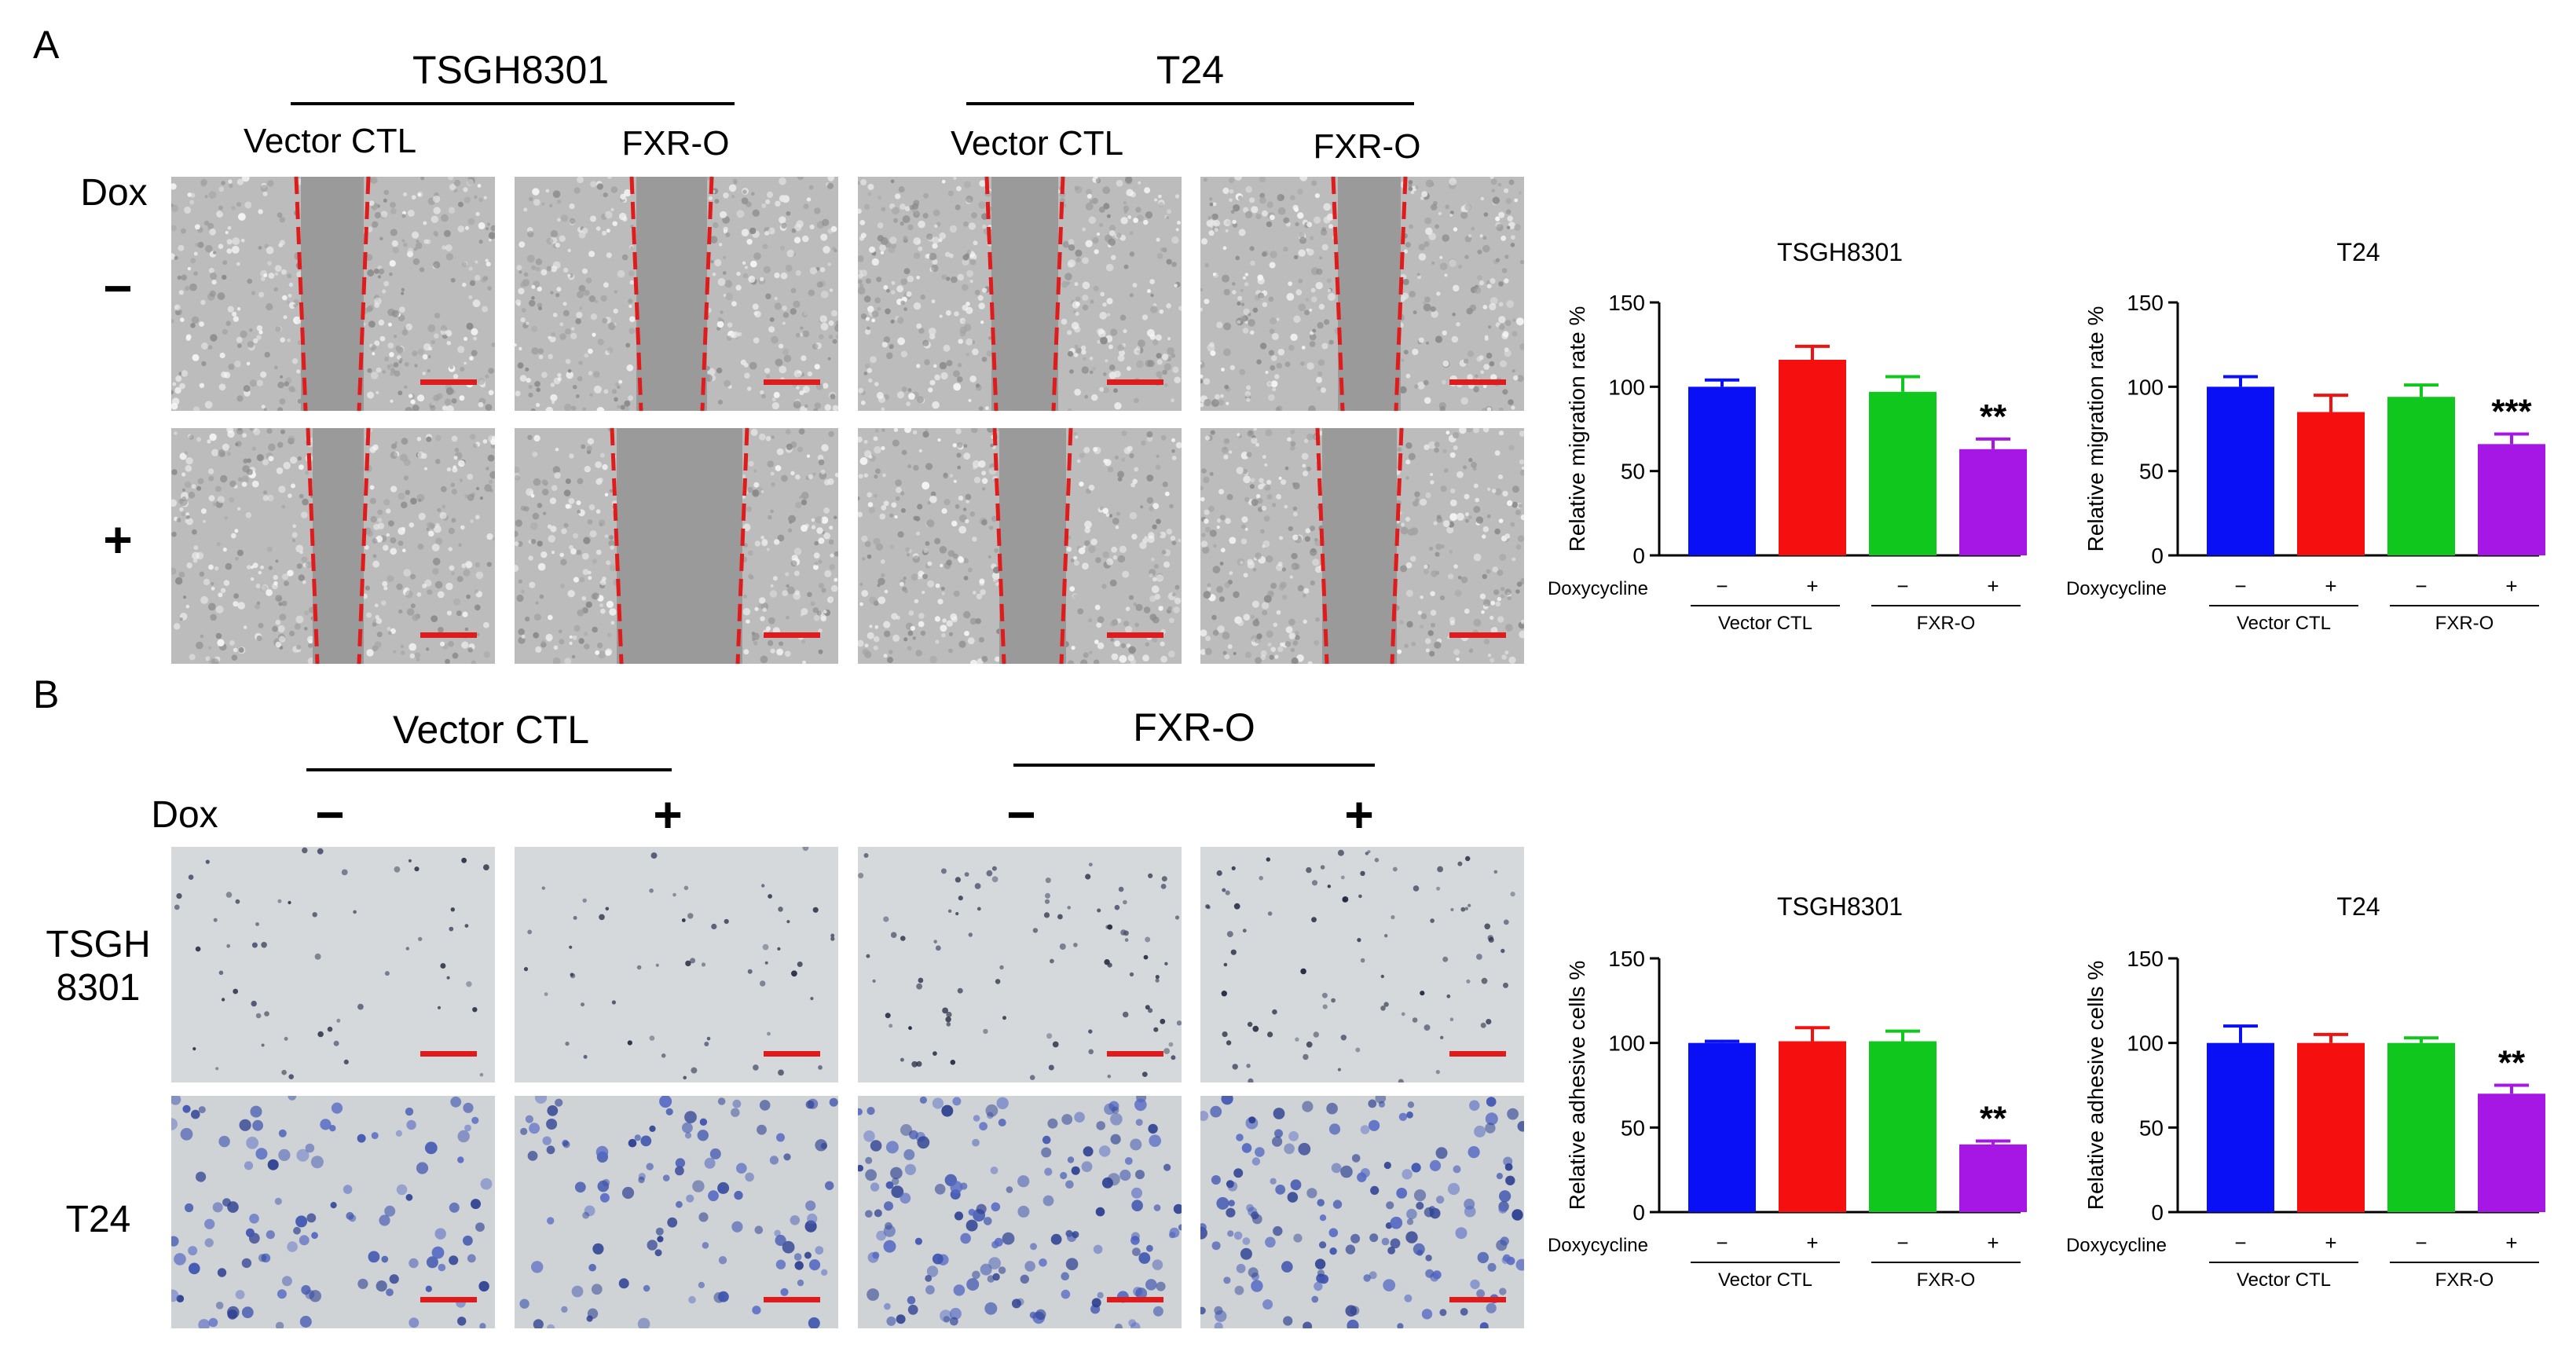 Image resolution: width=2576 pixels, height=1359 pixels. What do you see at coordinates (46, 45) in the screenshot?
I see `panel-letter-a: A` at bounding box center [46, 45].